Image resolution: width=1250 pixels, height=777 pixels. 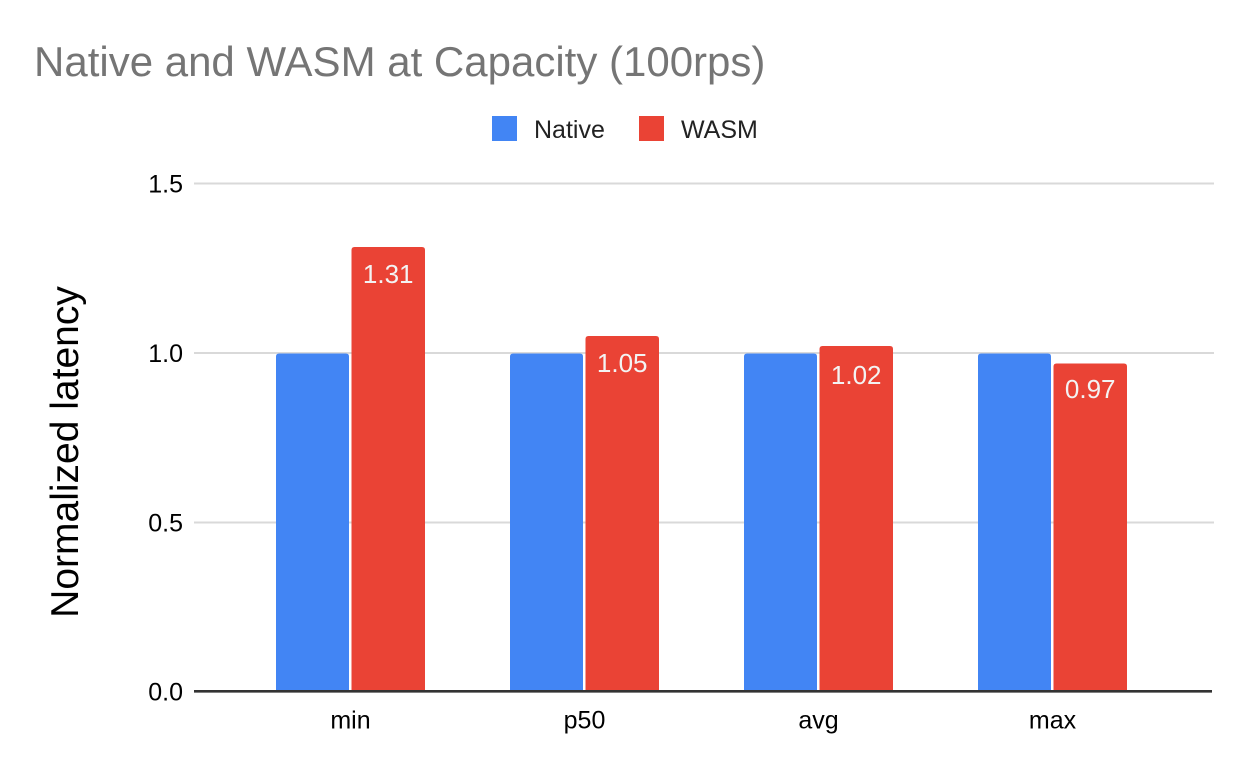 I want to click on svg-text: Native, so click(x=569, y=130).